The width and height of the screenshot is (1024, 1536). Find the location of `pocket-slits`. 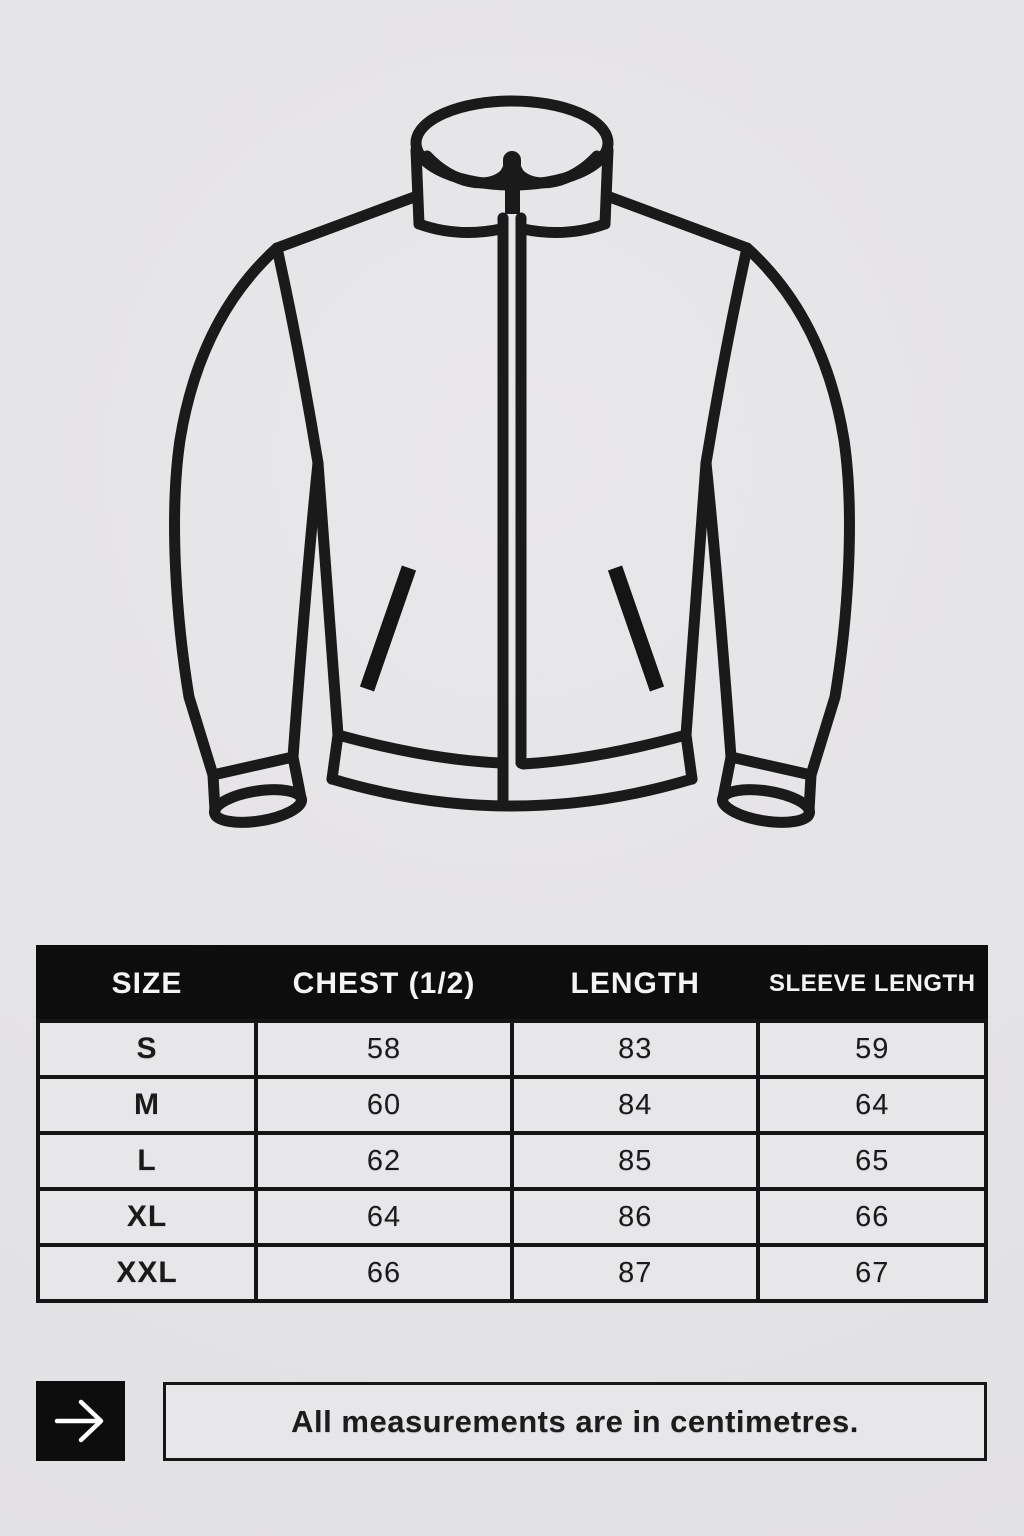

pocket-slits is located at coordinates (512, 628).